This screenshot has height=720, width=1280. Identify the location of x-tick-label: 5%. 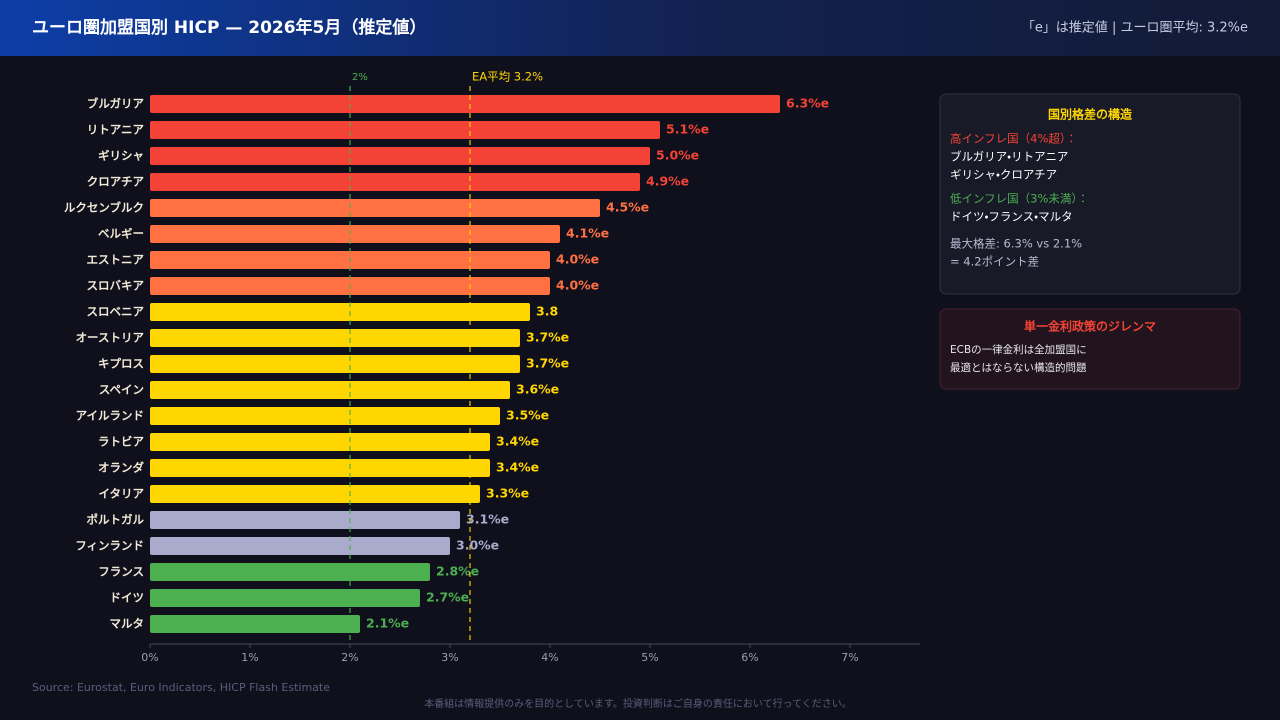
(649, 657).